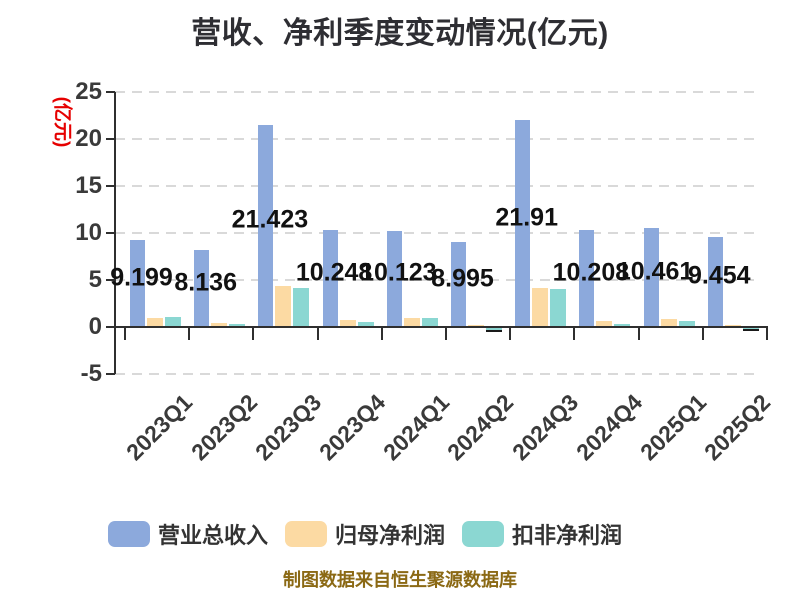 This screenshot has height=600, width=800. What do you see at coordinates (737, 427) in the screenshot?
I see `x-axis-label-2025Q2: 2025Q2` at bounding box center [737, 427].